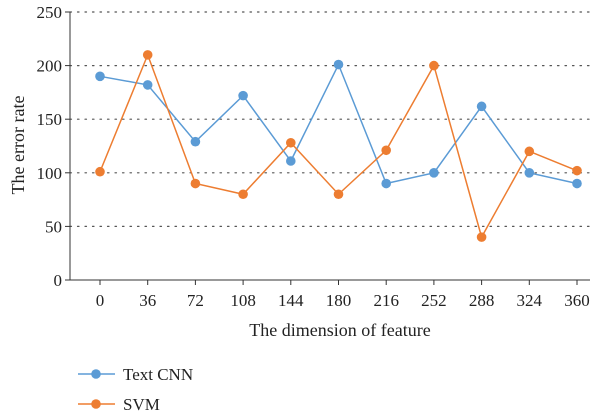 The height and width of the screenshot is (414, 600). I want to click on x-tick-labels: 0 36 72 108 144 180 216 252 288 324 360, so click(343, 300).